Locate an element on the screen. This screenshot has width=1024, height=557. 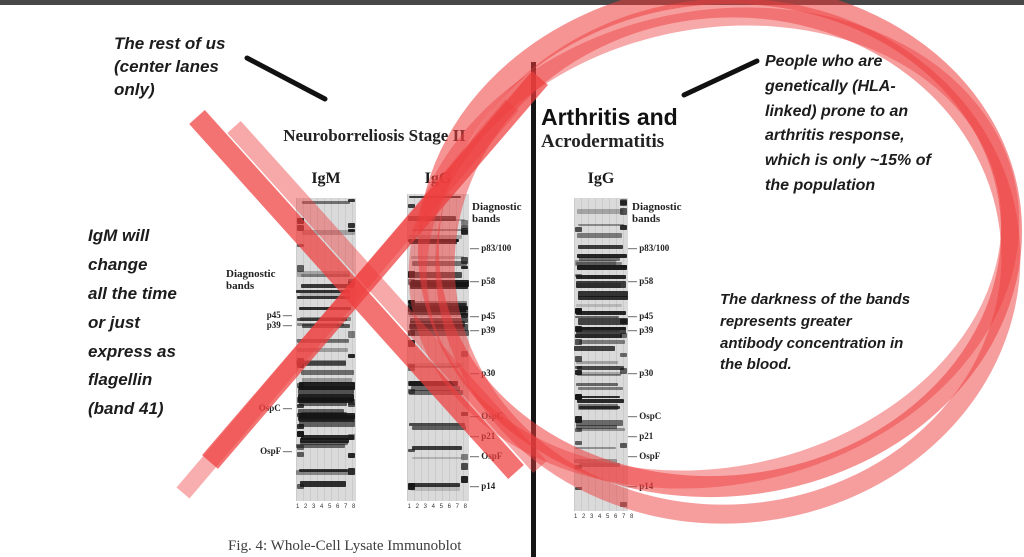
acrodermatitis-title: Acrodermatitis is located at coordinates (603, 141).